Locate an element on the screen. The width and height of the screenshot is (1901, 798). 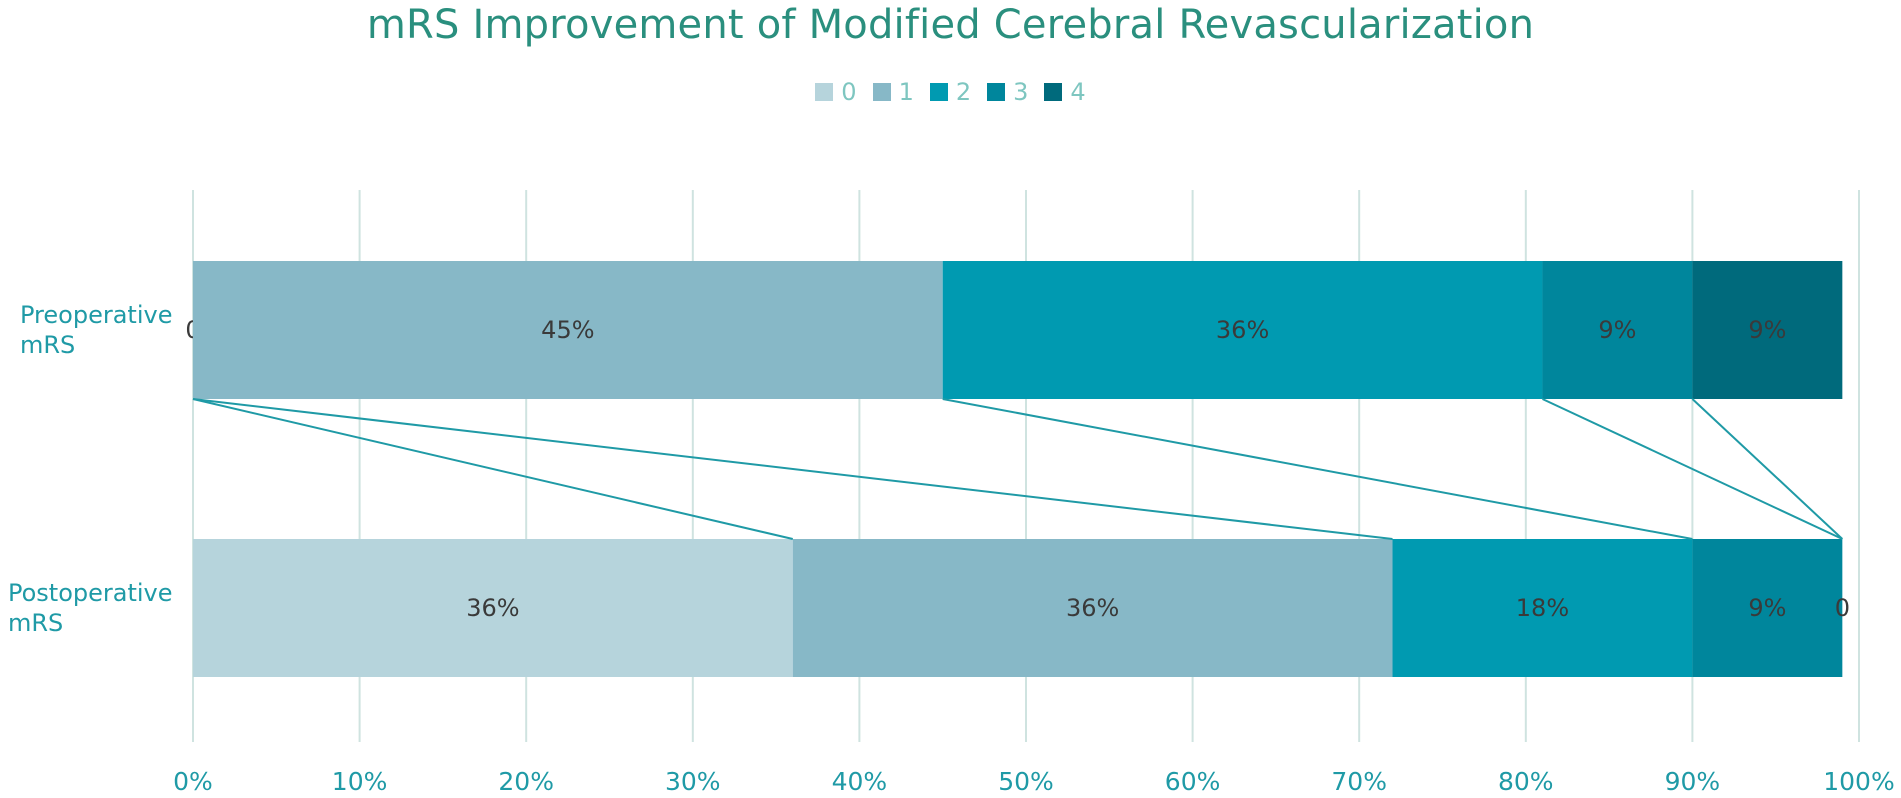
x-tick-label: 90% is located at coordinates (1693, 781).